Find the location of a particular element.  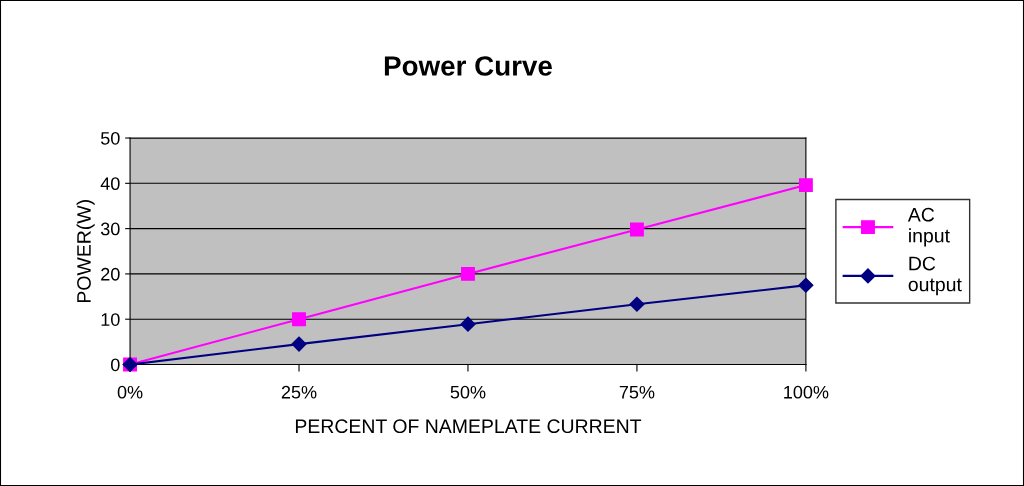

y-tick-label: 50 is located at coordinates (110, 138).